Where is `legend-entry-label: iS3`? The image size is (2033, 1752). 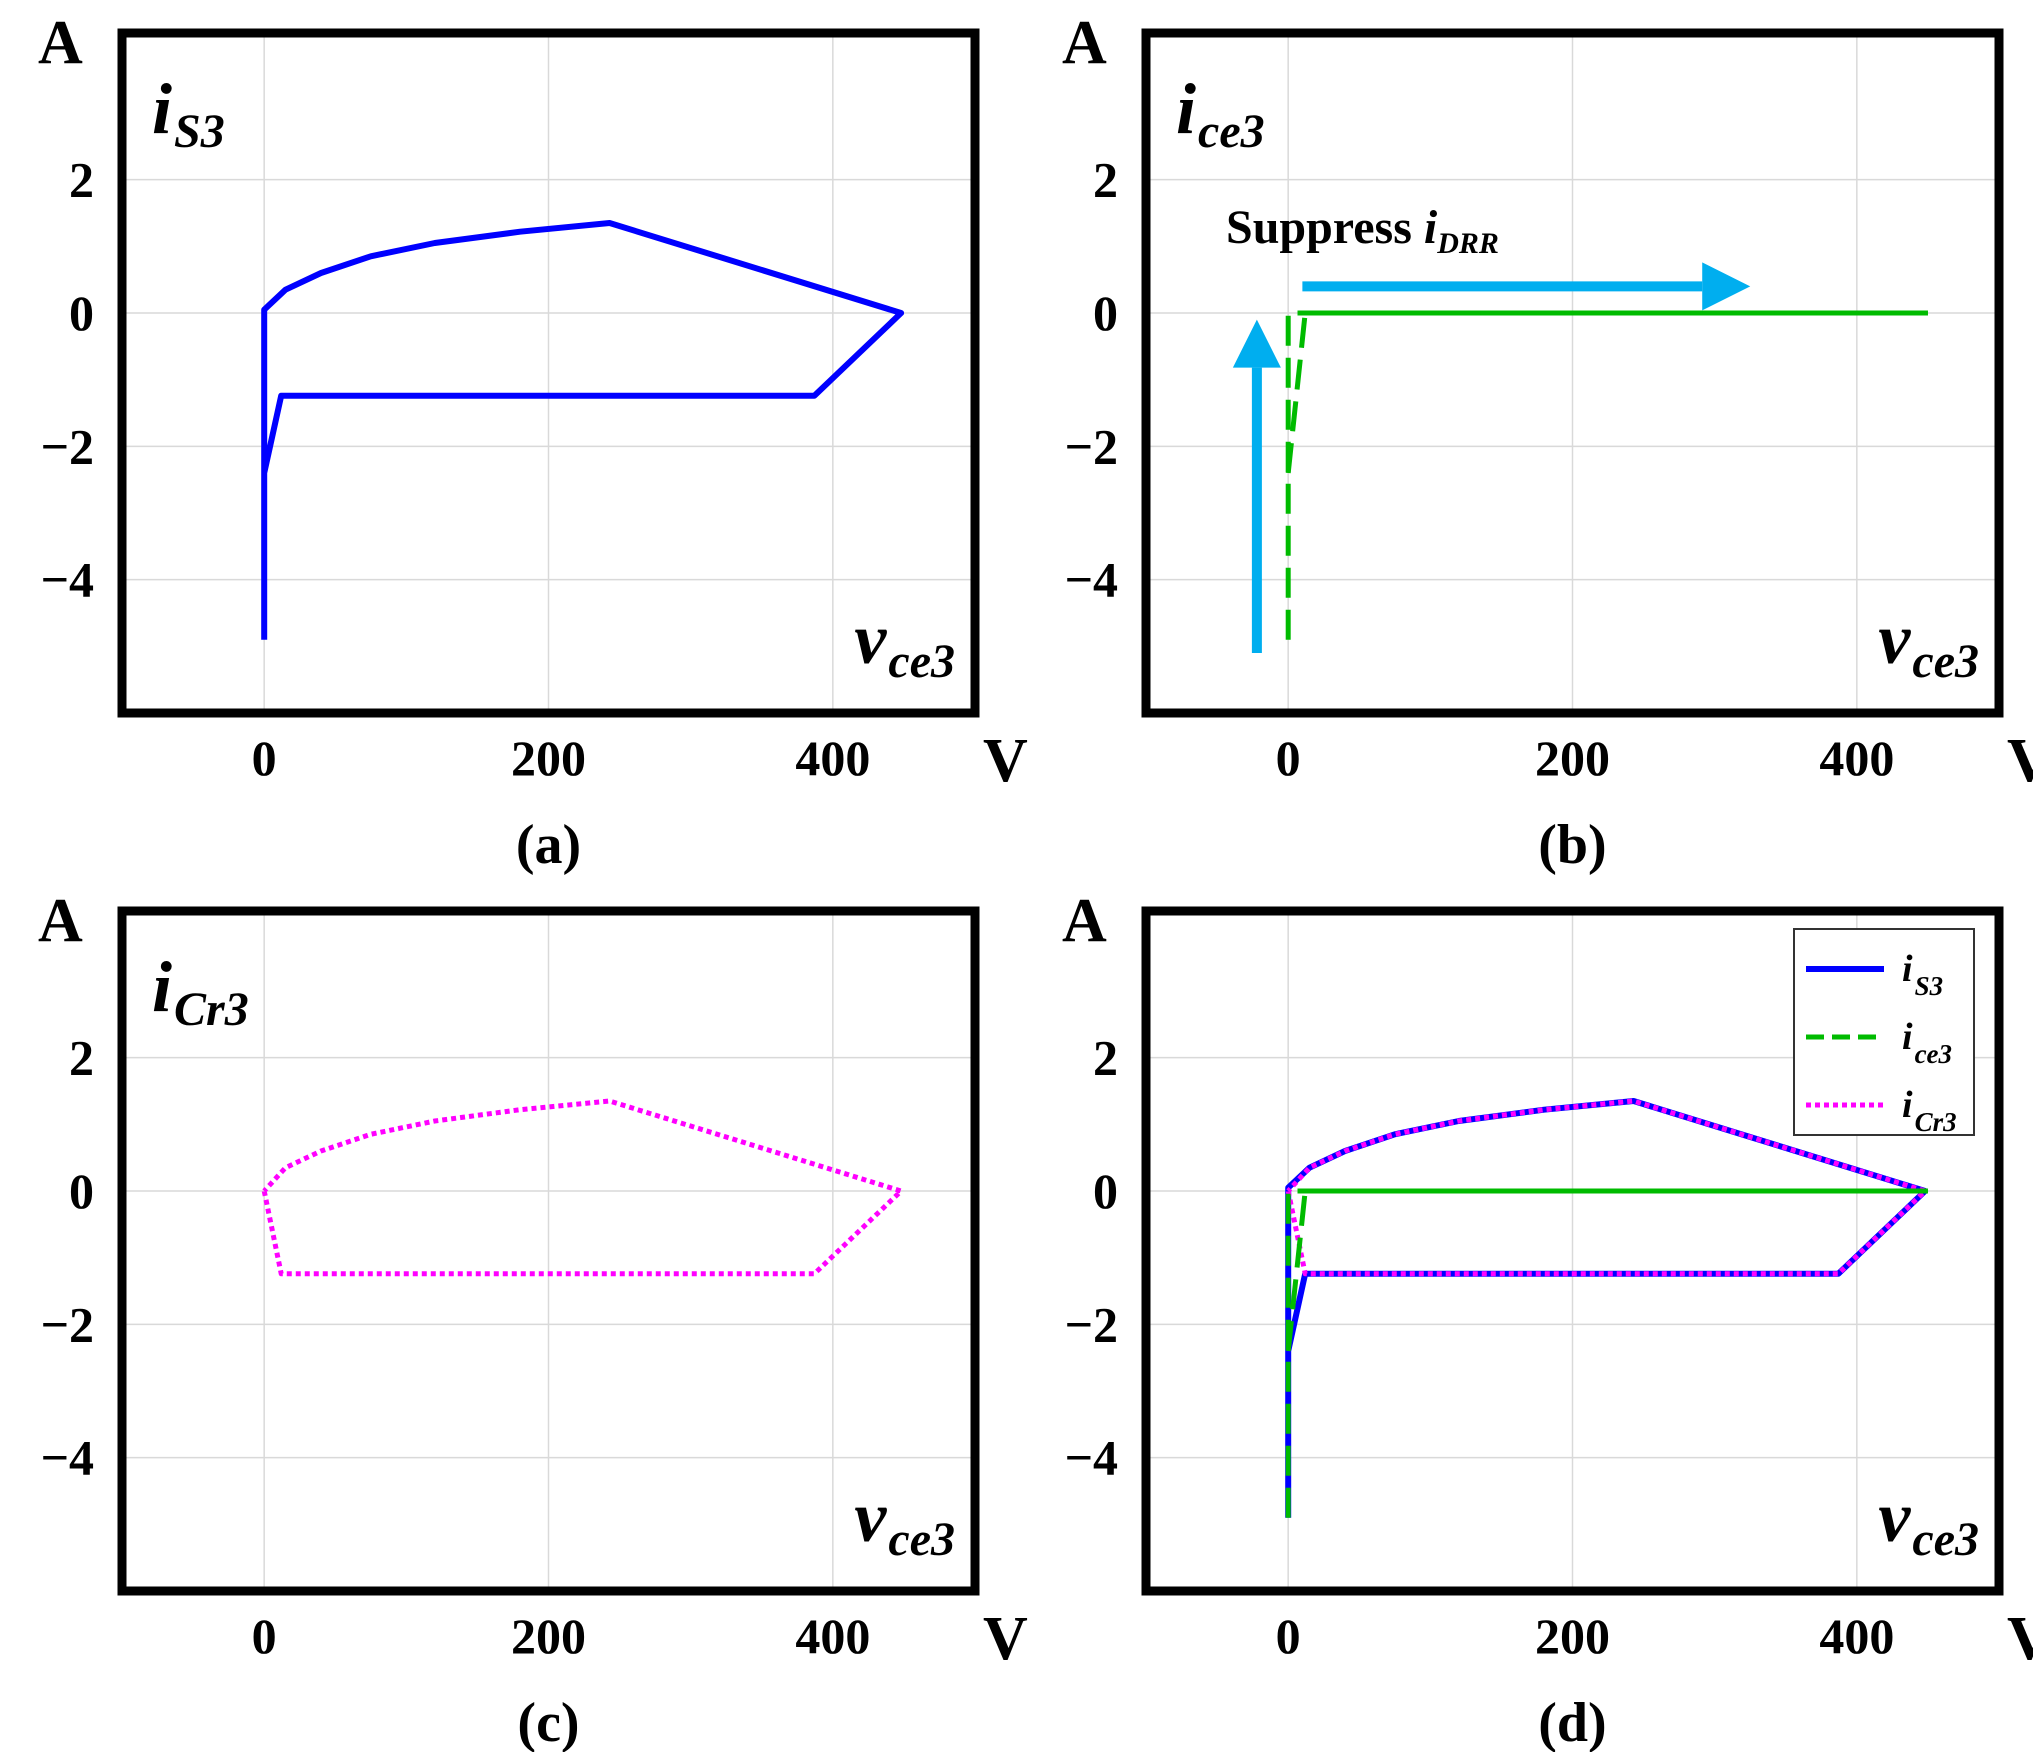 legend-entry-label: iS3 is located at coordinates (1922, 974).